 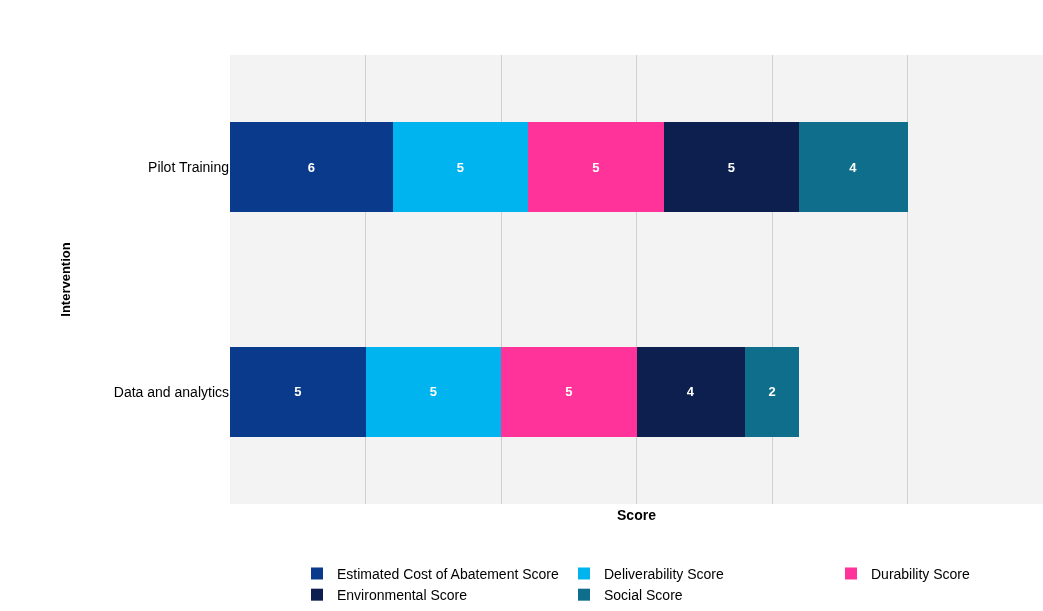 What do you see at coordinates (920, 573) in the screenshot?
I see `legend-label: Durability Score` at bounding box center [920, 573].